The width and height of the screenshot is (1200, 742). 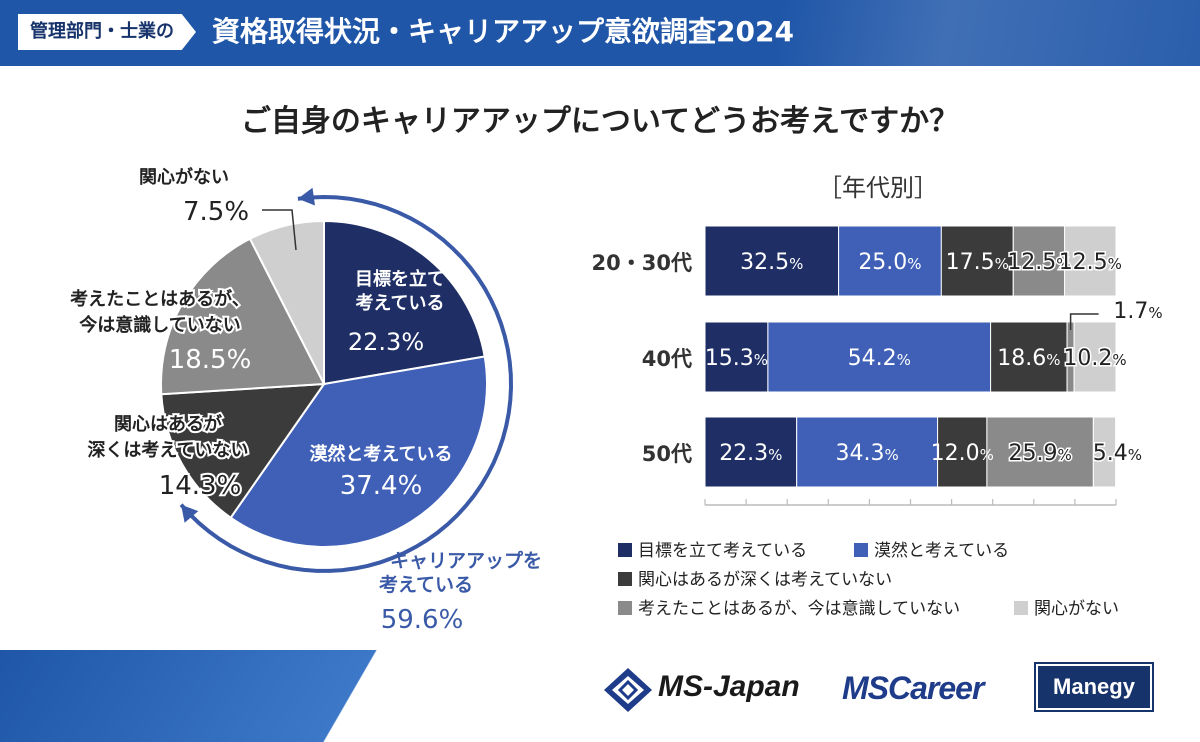 What do you see at coordinates (1031, 262) in the screenshot?
I see `bar-value-number: 12.5` at bounding box center [1031, 262].